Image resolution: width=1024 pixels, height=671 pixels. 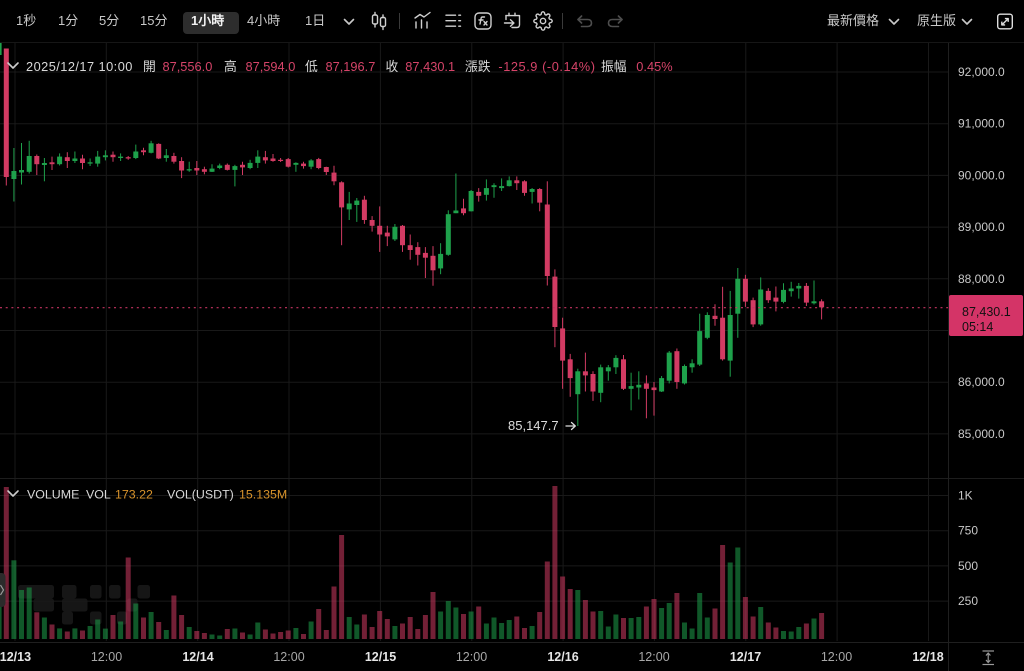 What do you see at coordinates (311, 66) in the screenshot?
I see `svg-text: 低` at bounding box center [311, 66].